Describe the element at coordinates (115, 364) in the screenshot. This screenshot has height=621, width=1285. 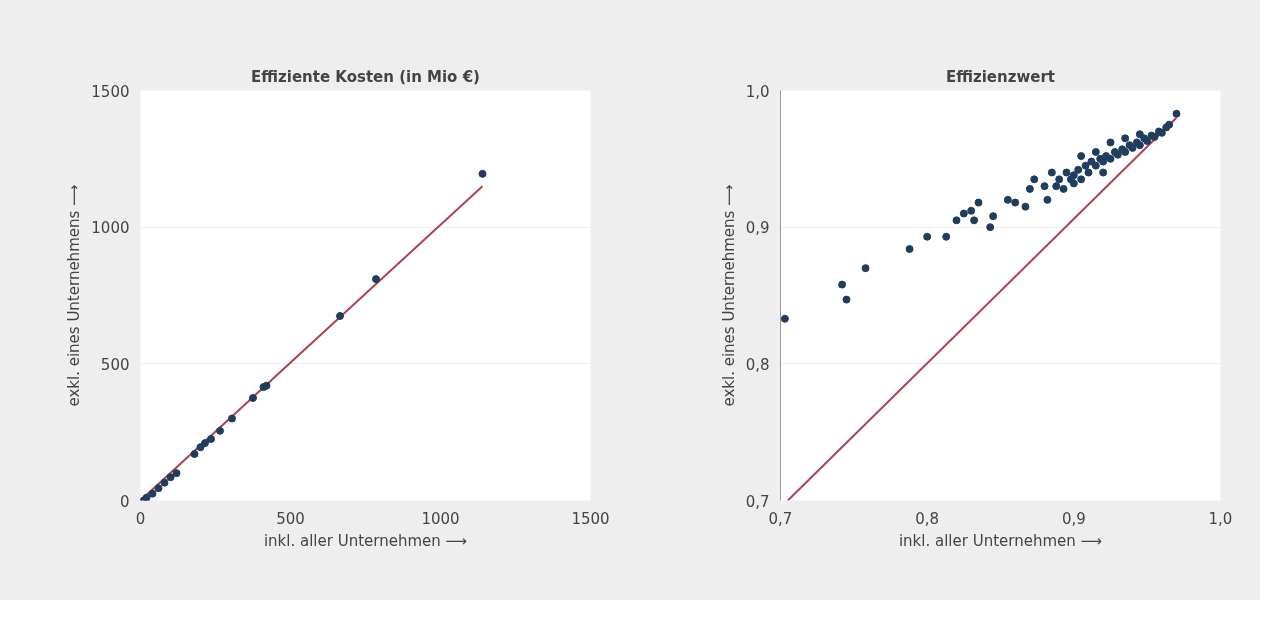
I see `y-tick-label: 500` at that location.